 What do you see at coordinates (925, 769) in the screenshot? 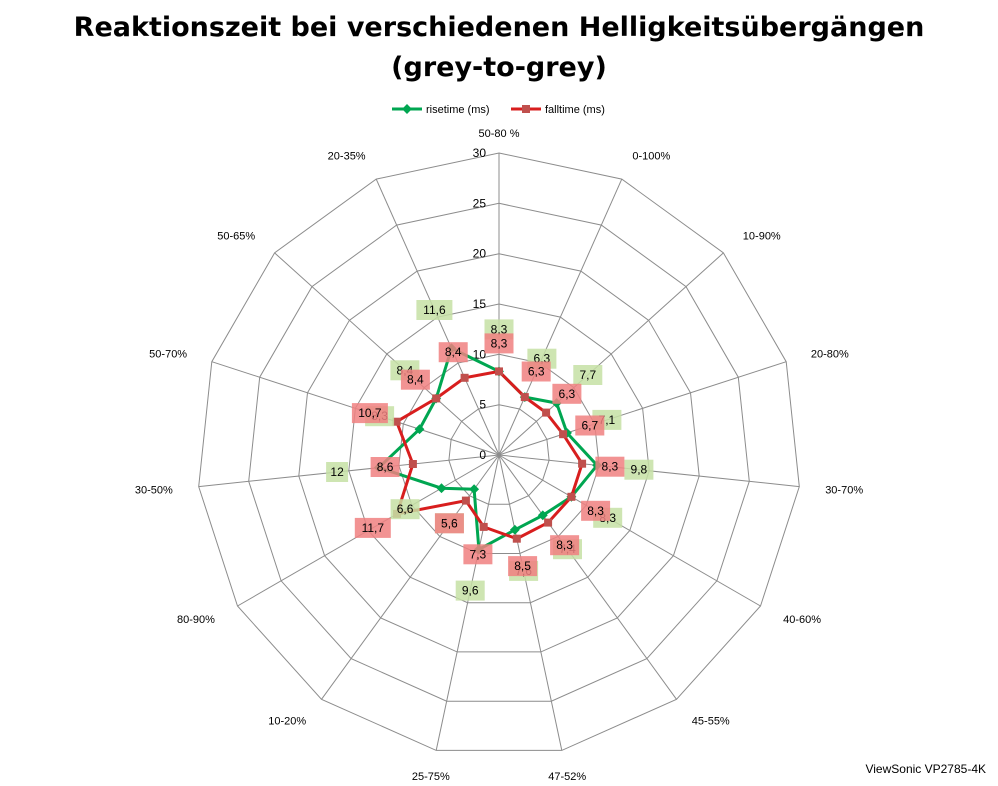
I see `credit-text: ViewSonic VP2785-4K` at bounding box center [925, 769].